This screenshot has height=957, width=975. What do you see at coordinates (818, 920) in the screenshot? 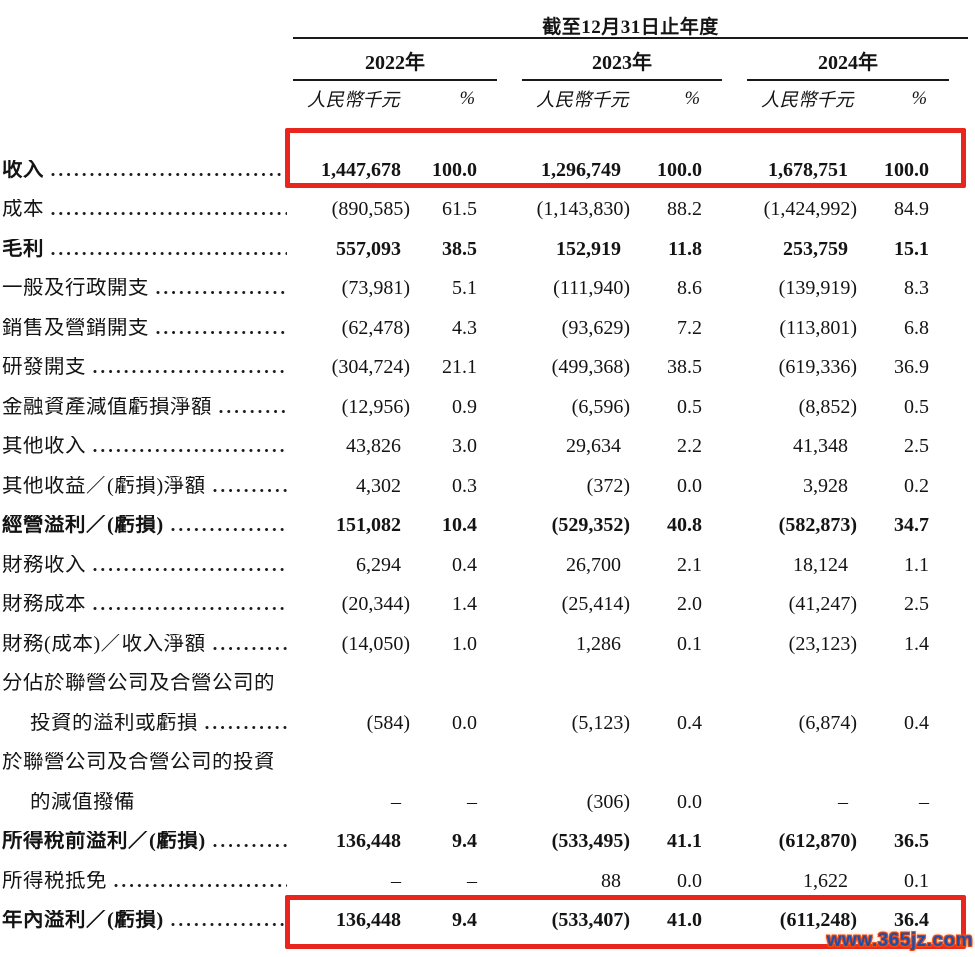
I see `amount-cell: (611,248)` at bounding box center [818, 920].